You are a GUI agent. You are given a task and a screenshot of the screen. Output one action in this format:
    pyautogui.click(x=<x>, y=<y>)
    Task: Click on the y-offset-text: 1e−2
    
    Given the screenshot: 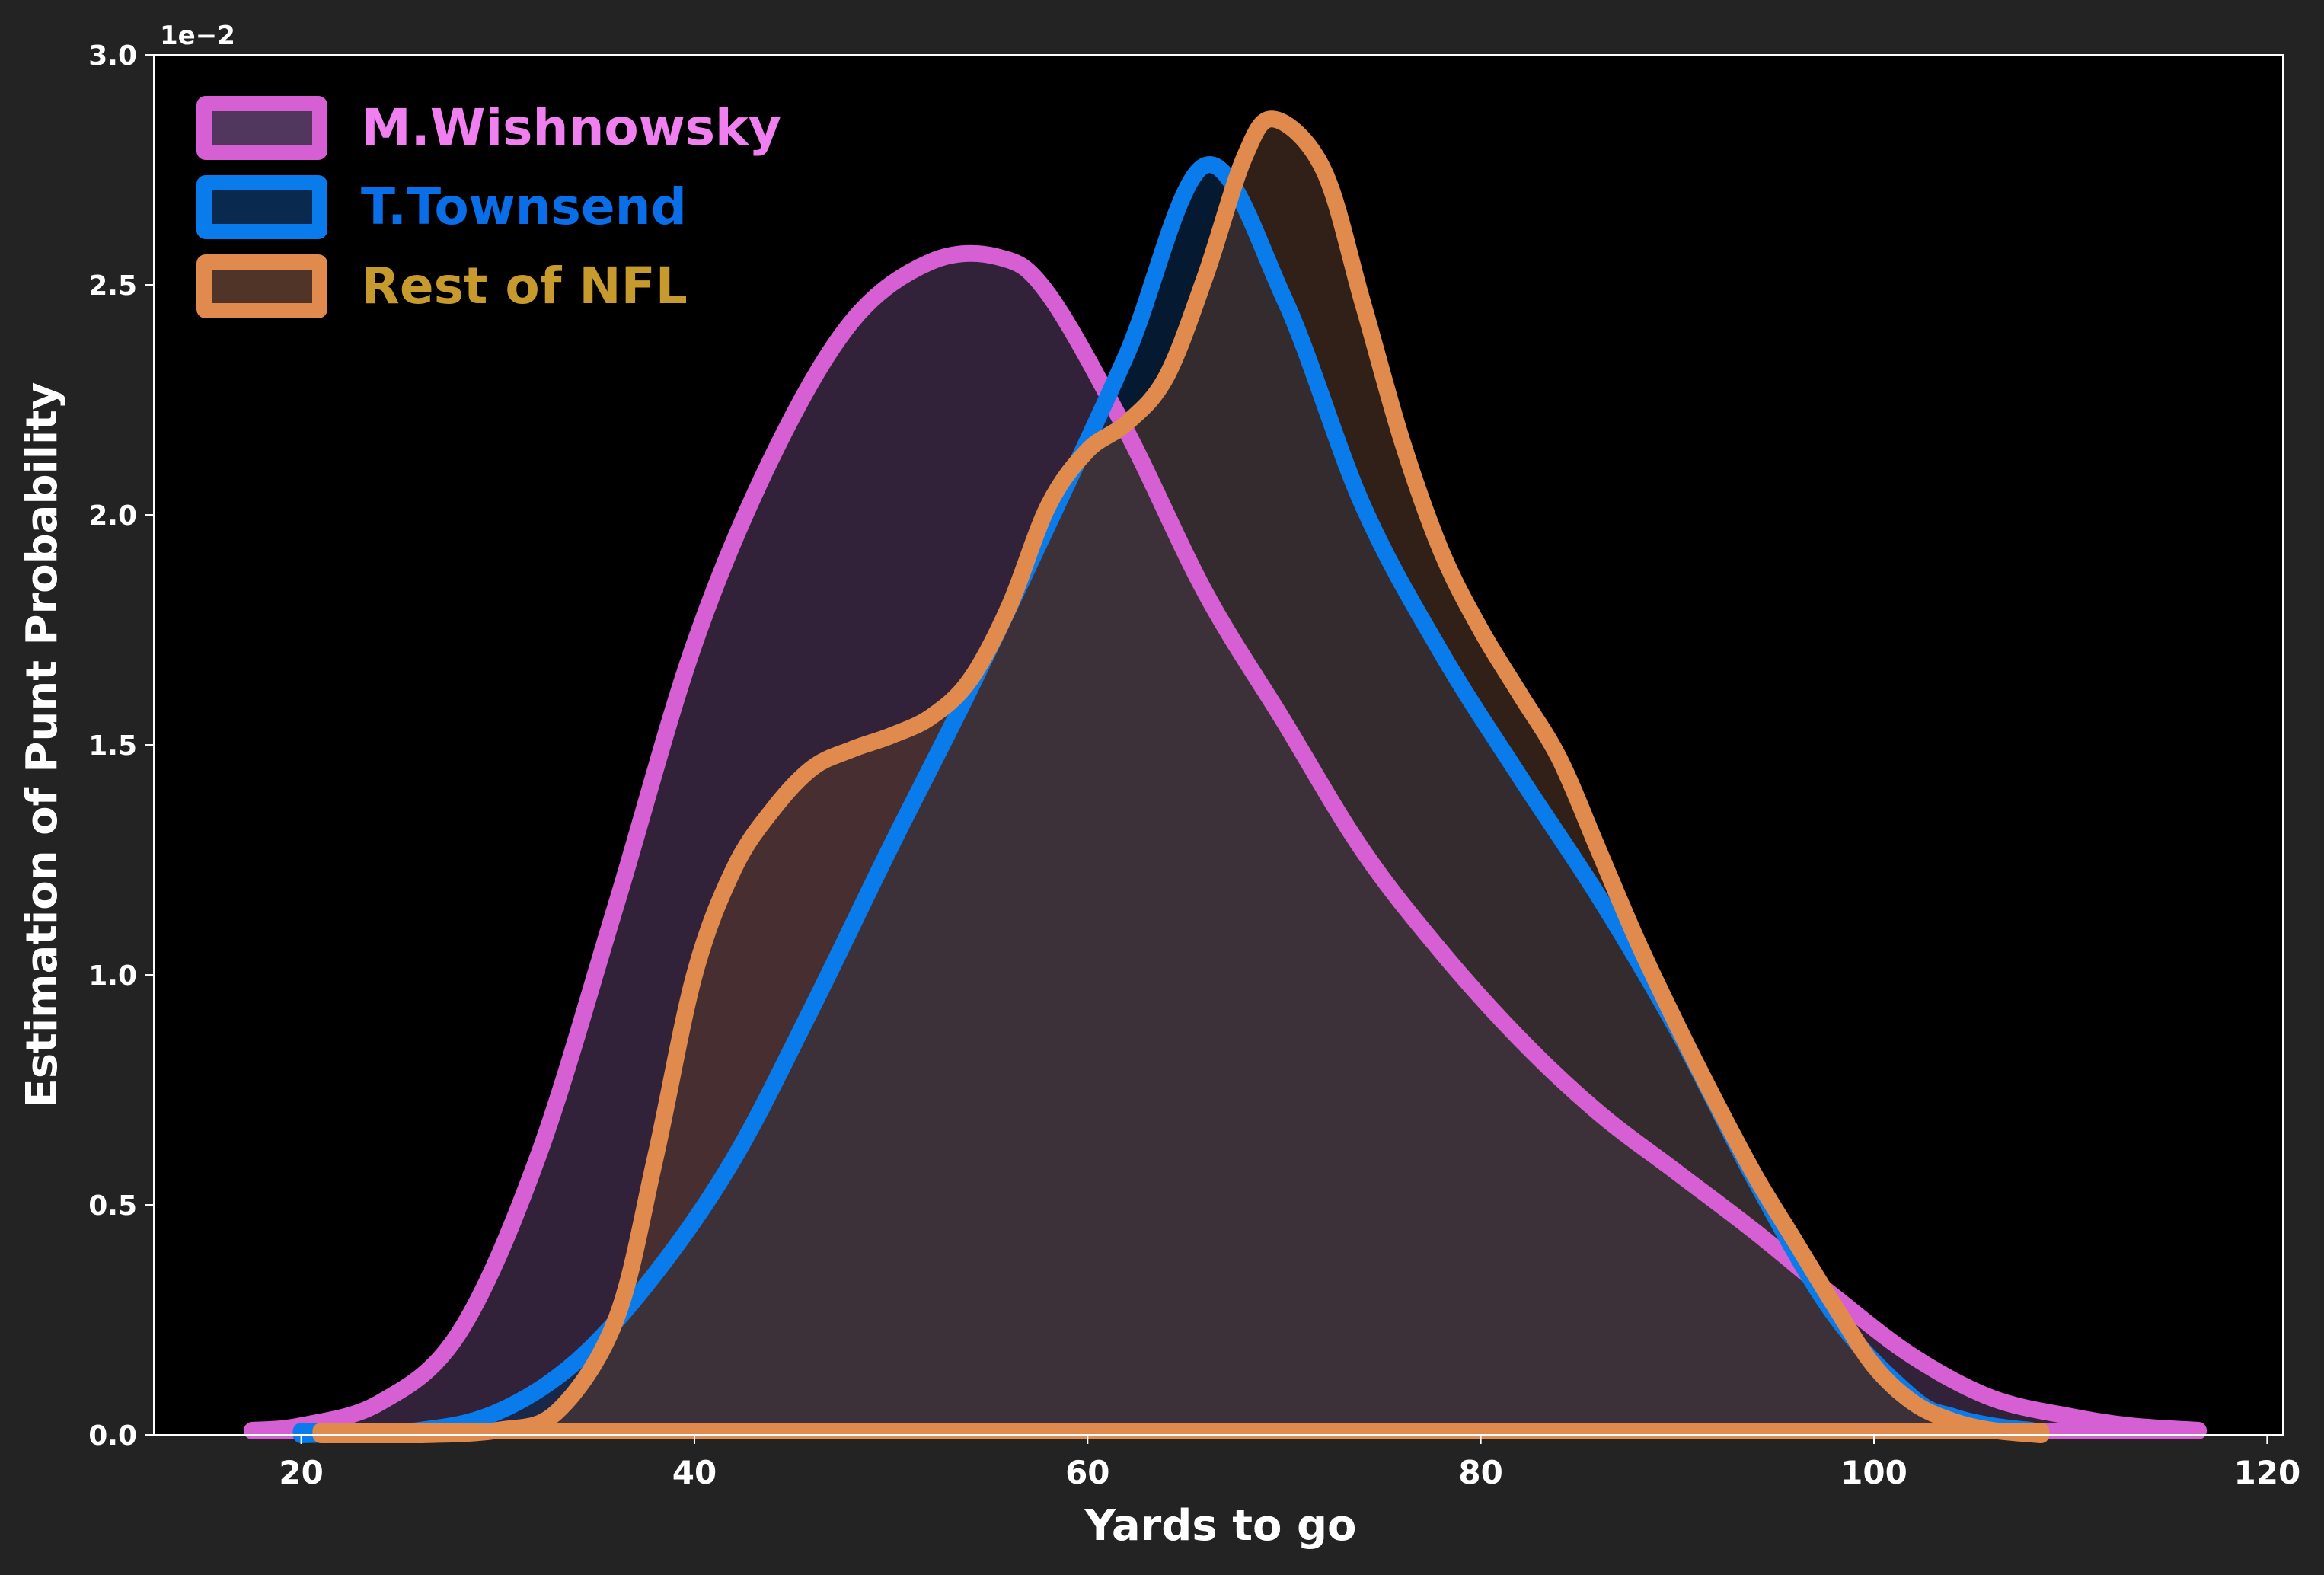 What is the action you would take?
    pyautogui.click(x=197, y=36)
    